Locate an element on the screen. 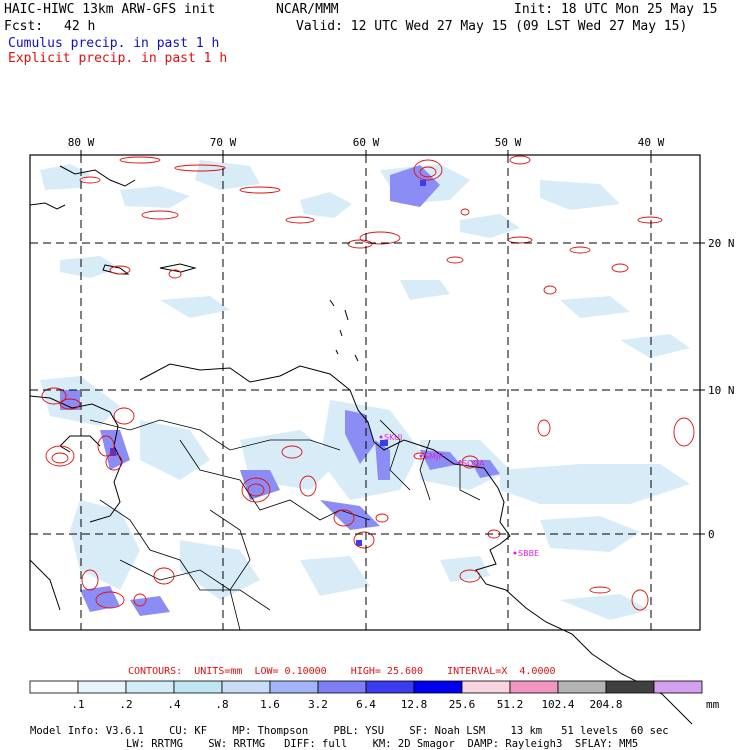 The image size is (740, 750). info-mp: MP: Thompson is located at coordinates (270, 731).